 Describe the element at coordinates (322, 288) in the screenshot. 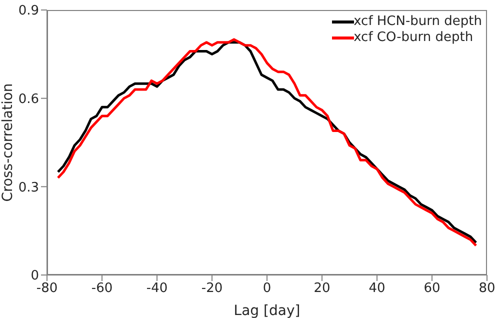

I see `x-tick-label: 20` at that location.